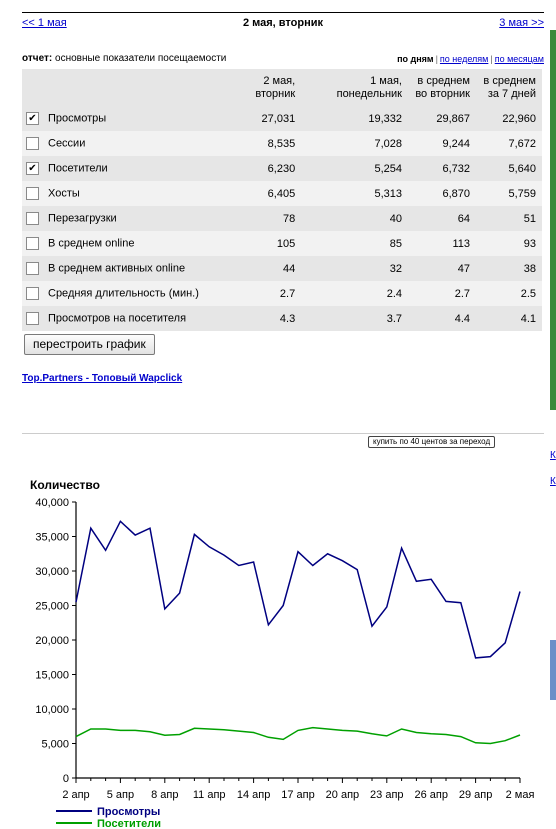 Image resolution: width=556 pixels, height=829 pixels. What do you see at coordinates (430, 795) in the screenshot?
I see `x-tick-label: 26 апр` at bounding box center [430, 795].